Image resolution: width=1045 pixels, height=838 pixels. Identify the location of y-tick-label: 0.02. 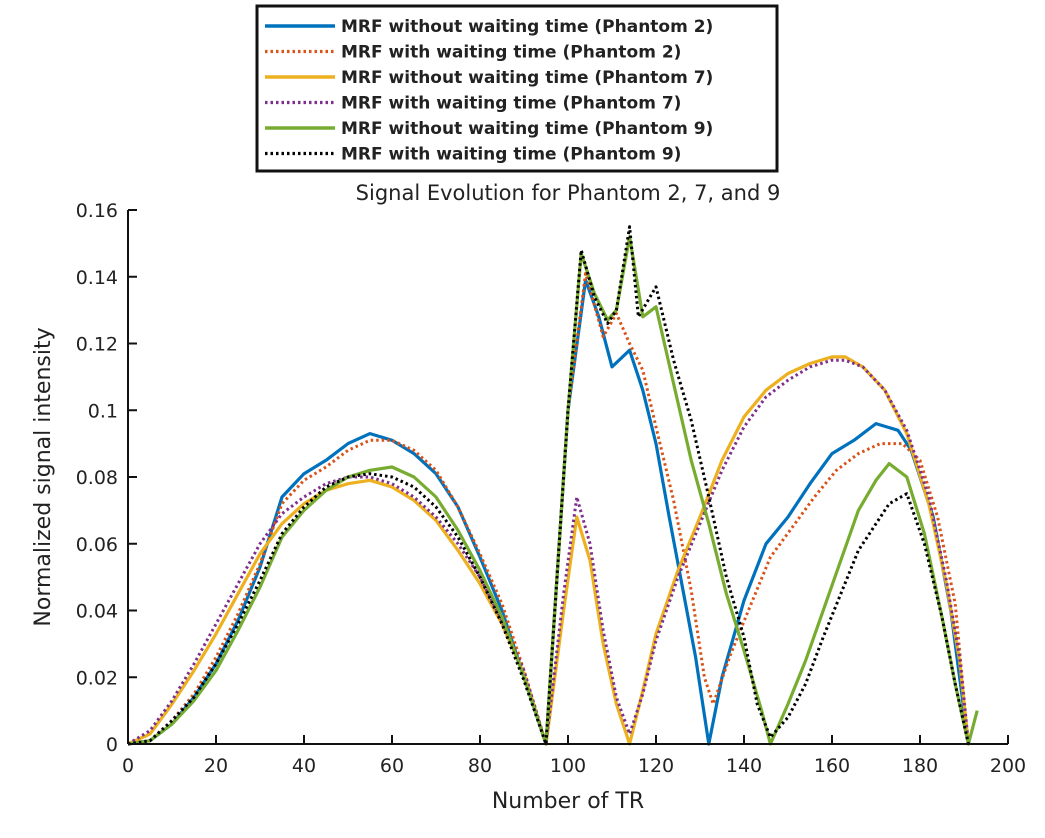
(97, 678).